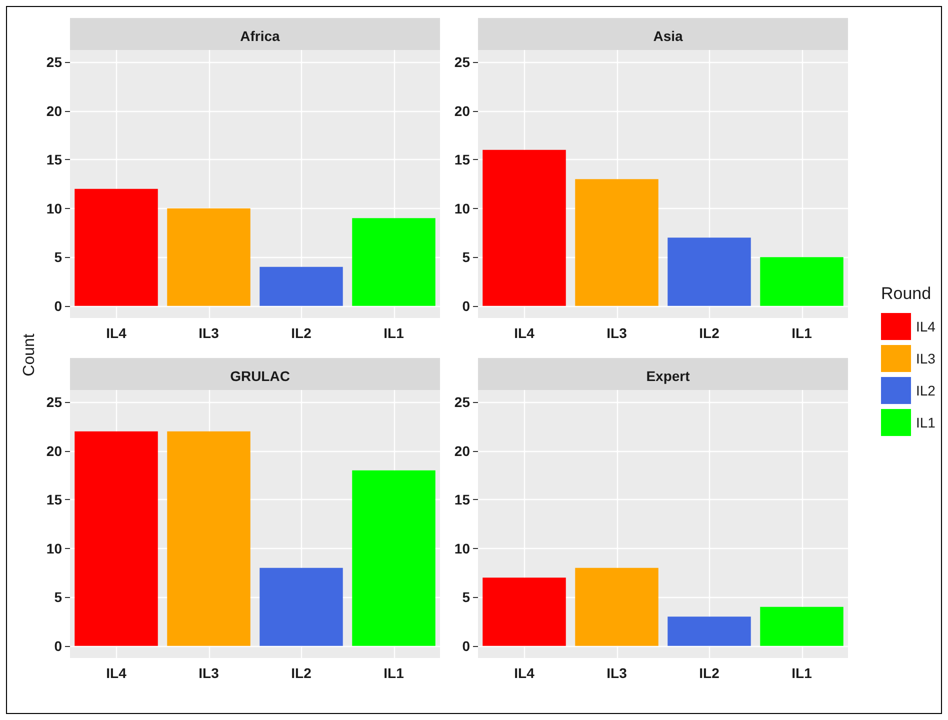 This screenshot has width=948, height=720. What do you see at coordinates (926, 390) in the screenshot?
I see `legend-label: IL2` at bounding box center [926, 390].